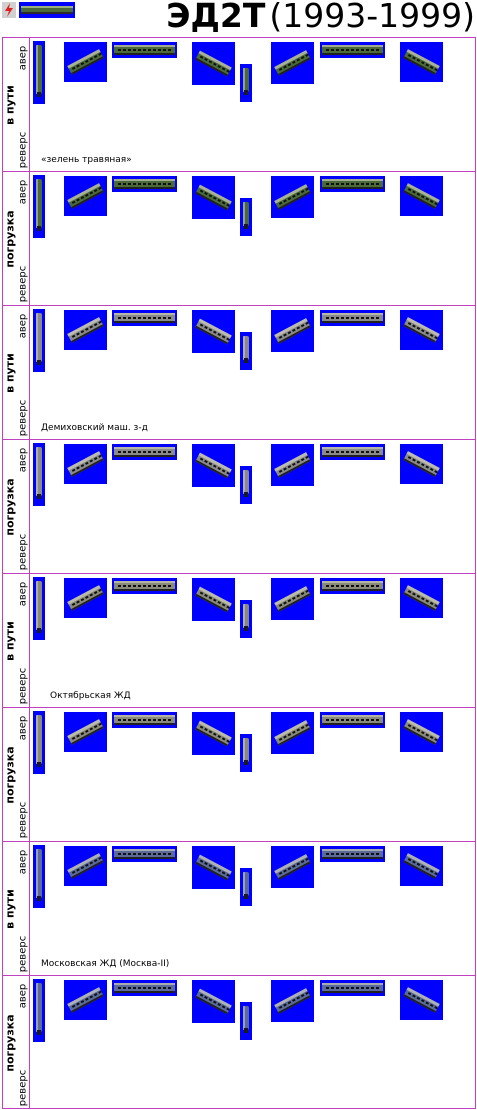  I want to click on lightning-icon, so click(9, 10).